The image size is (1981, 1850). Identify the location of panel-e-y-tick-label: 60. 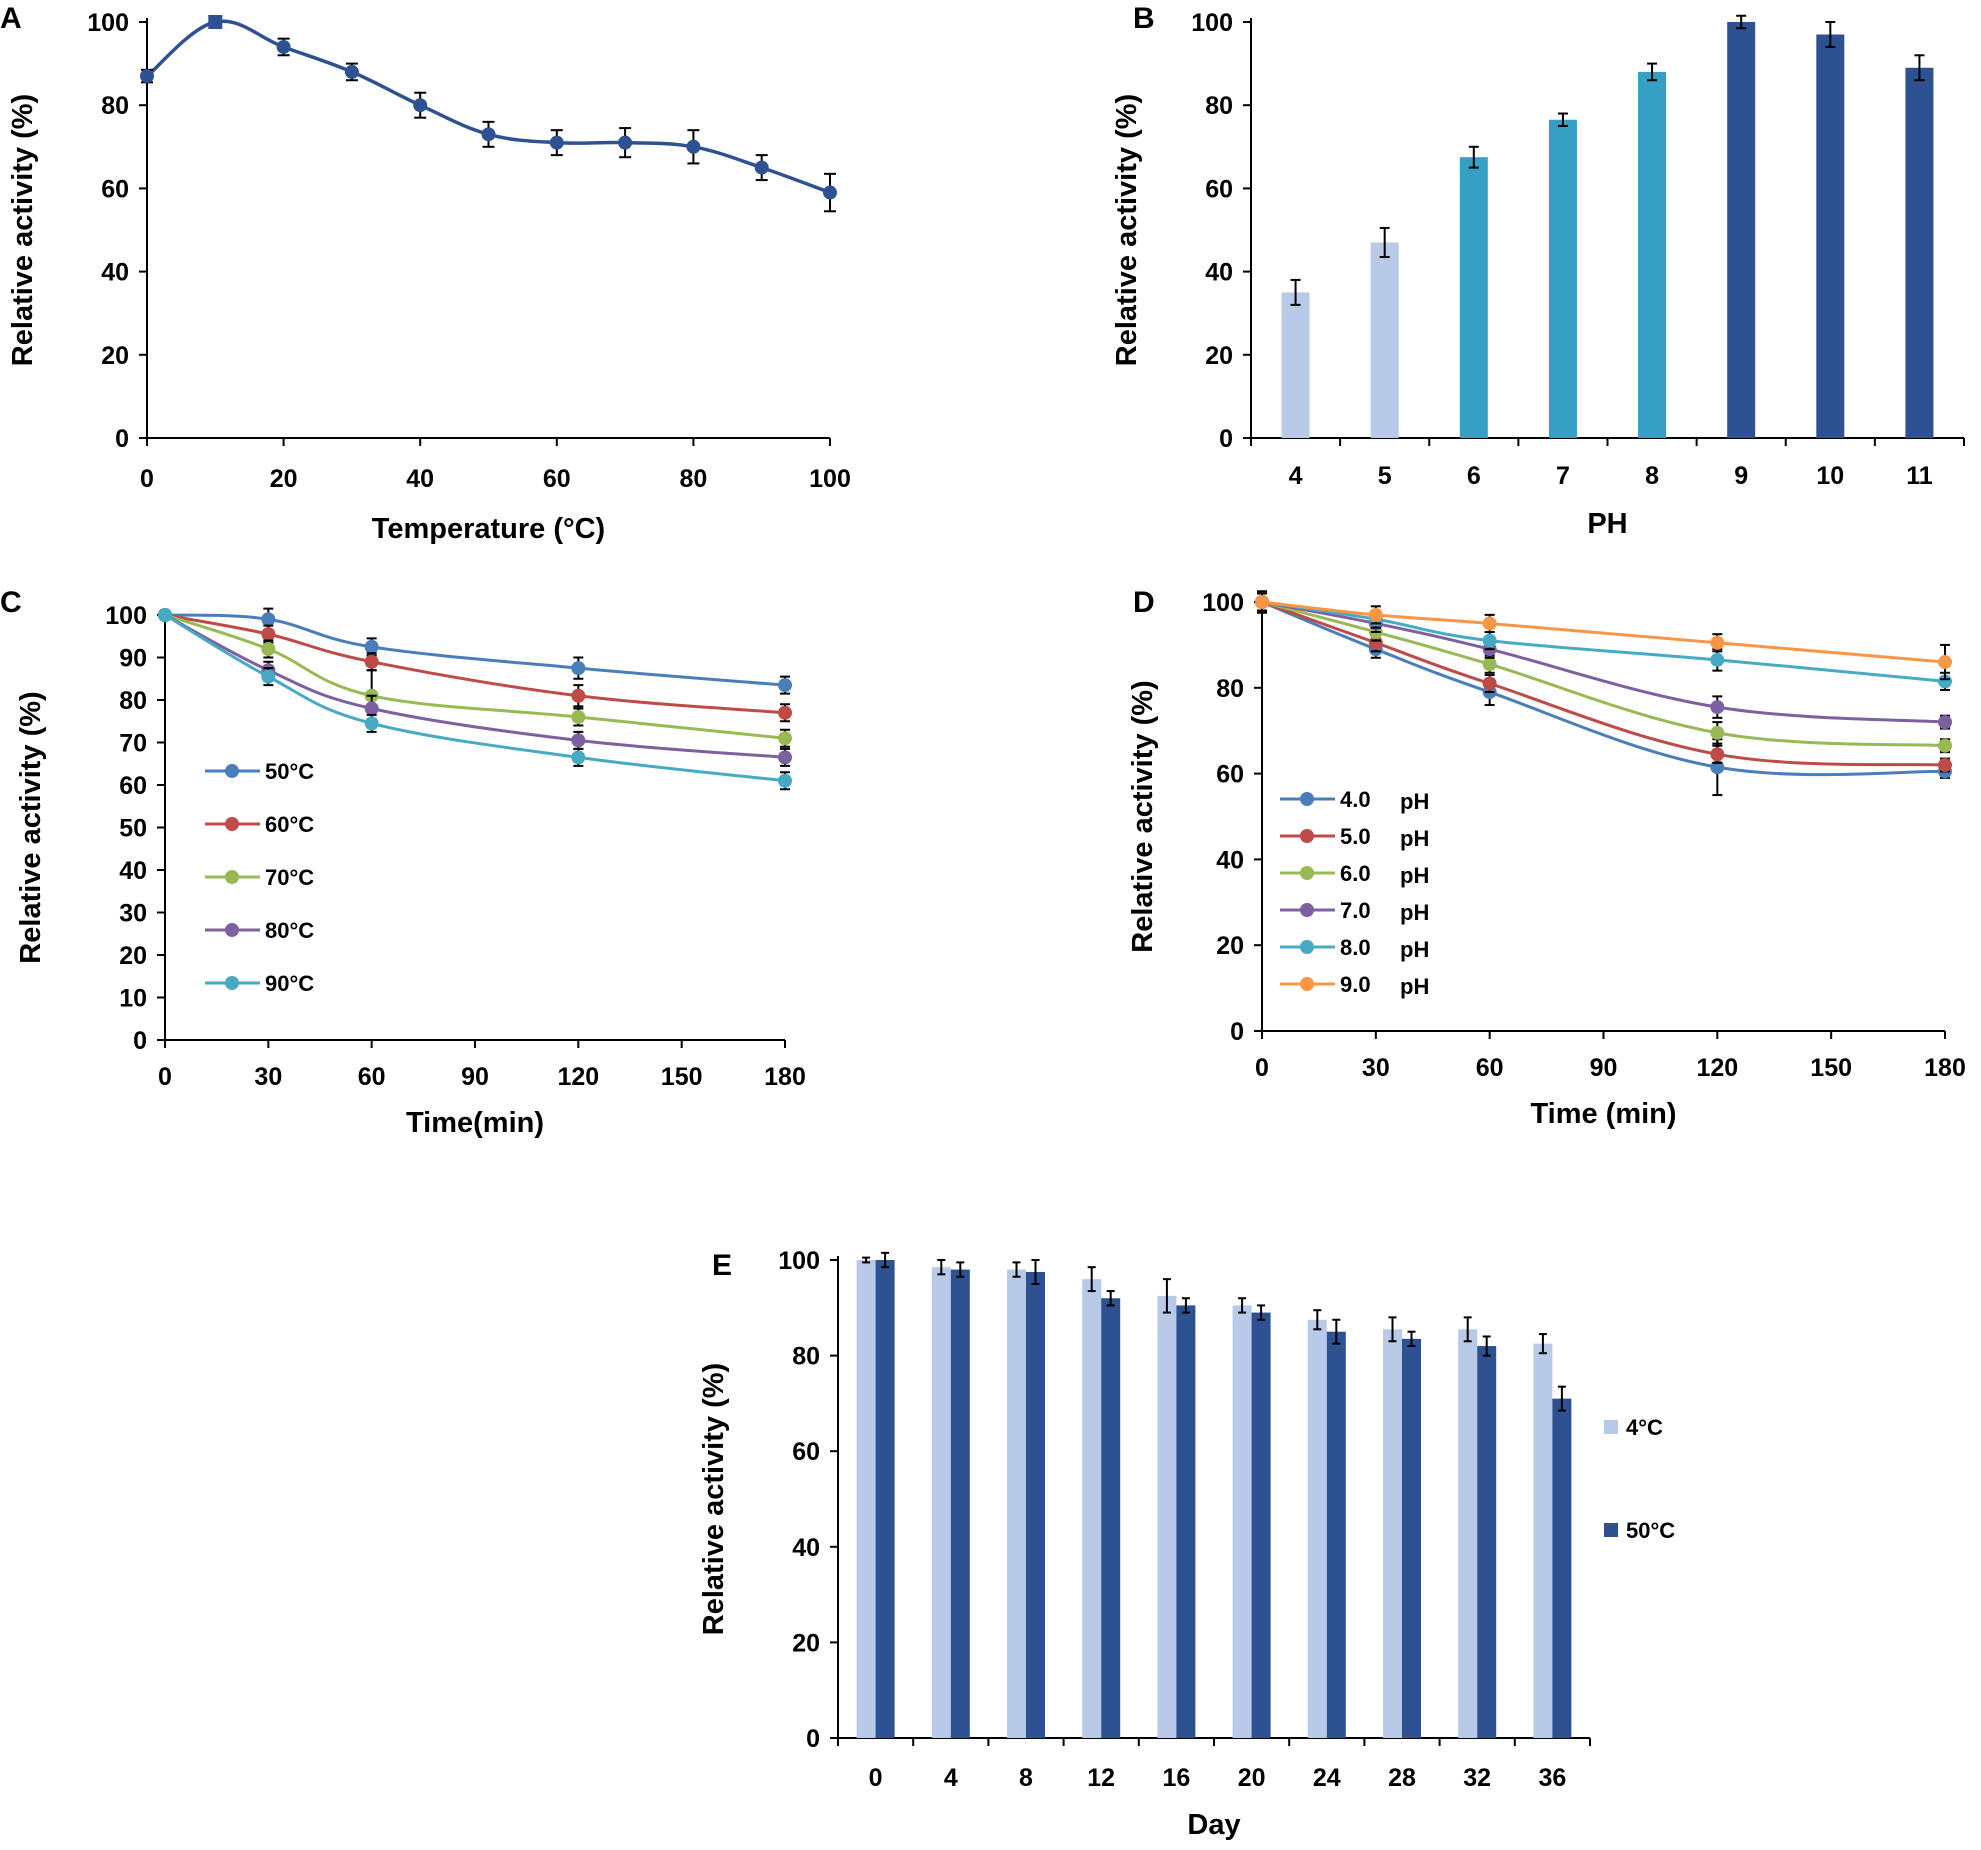
(806, 1452).